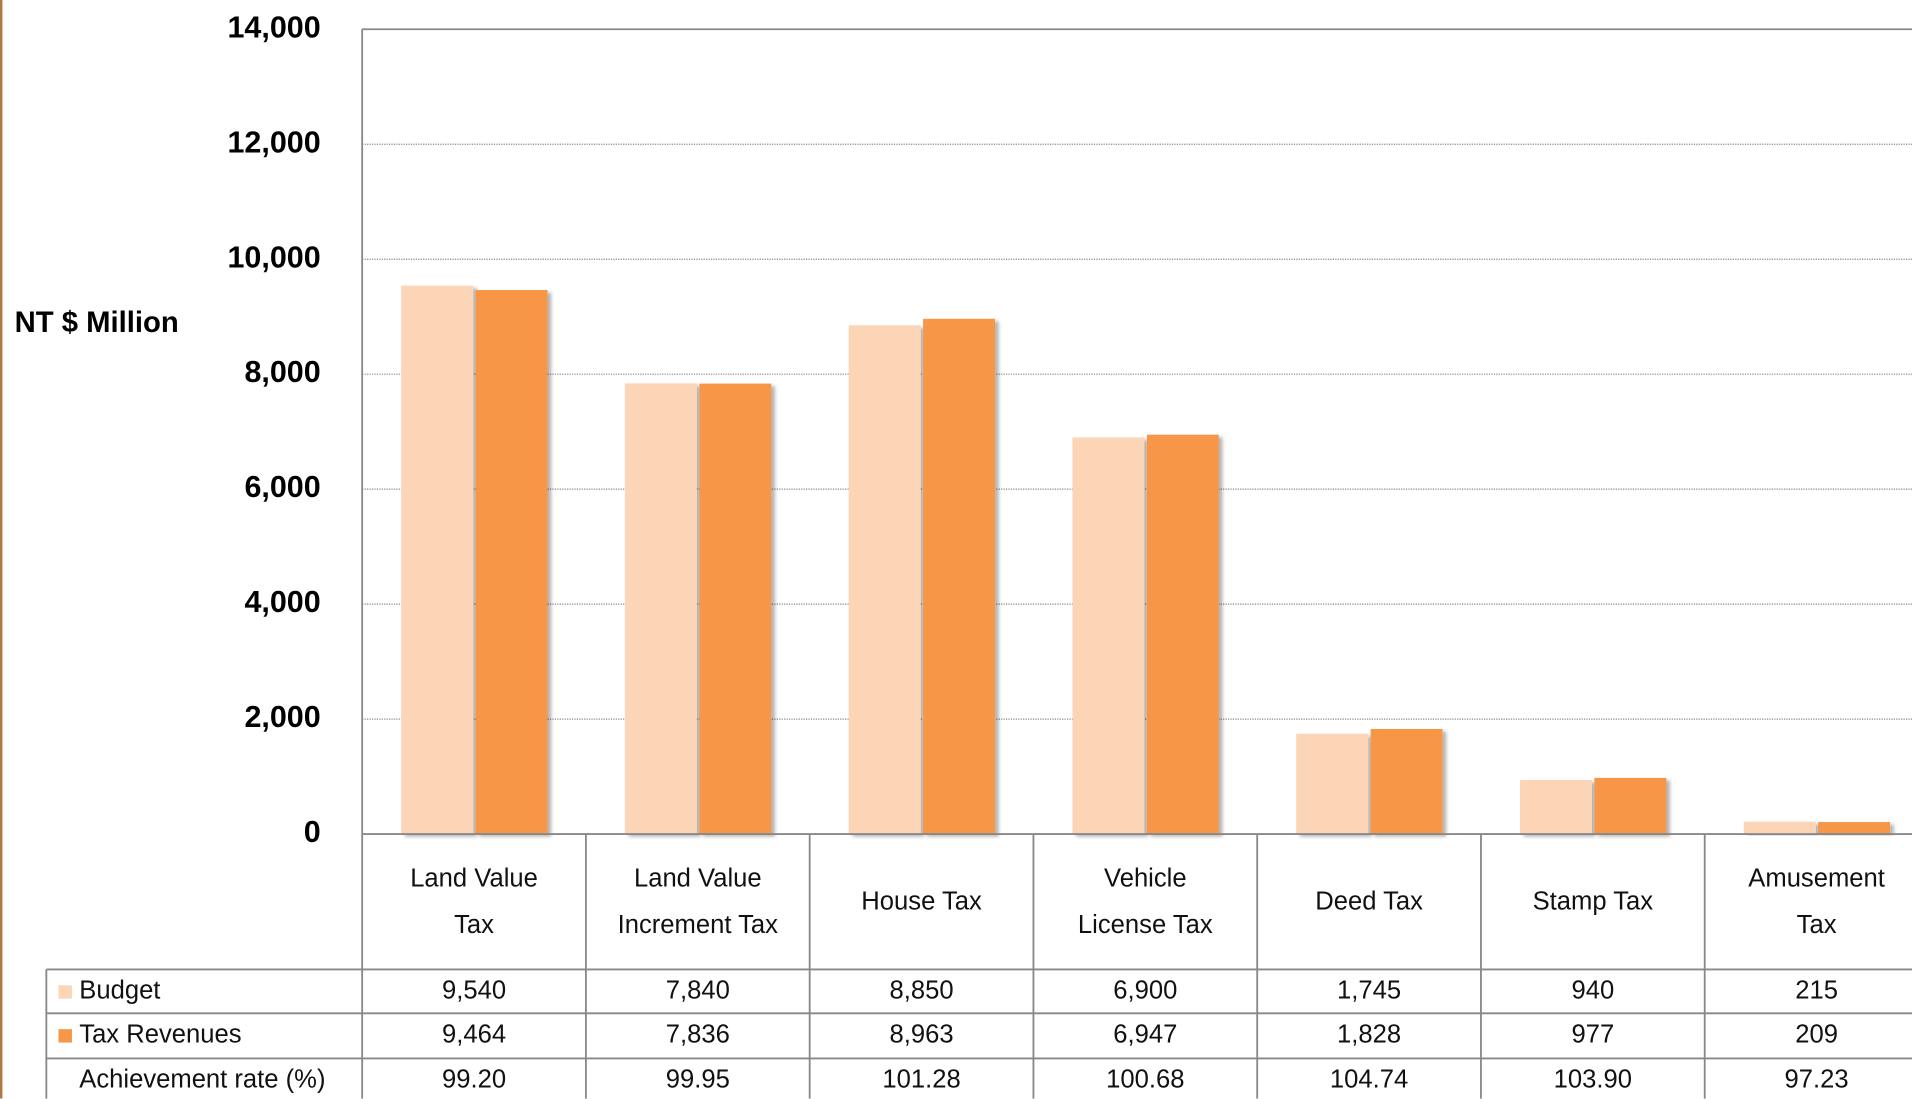 Image resolution: width=1912 pixels, height=1099 pixels. Describe the element at coordinates (312, 832) in the screenshot. I see `y-tick-label: 0` at that location.